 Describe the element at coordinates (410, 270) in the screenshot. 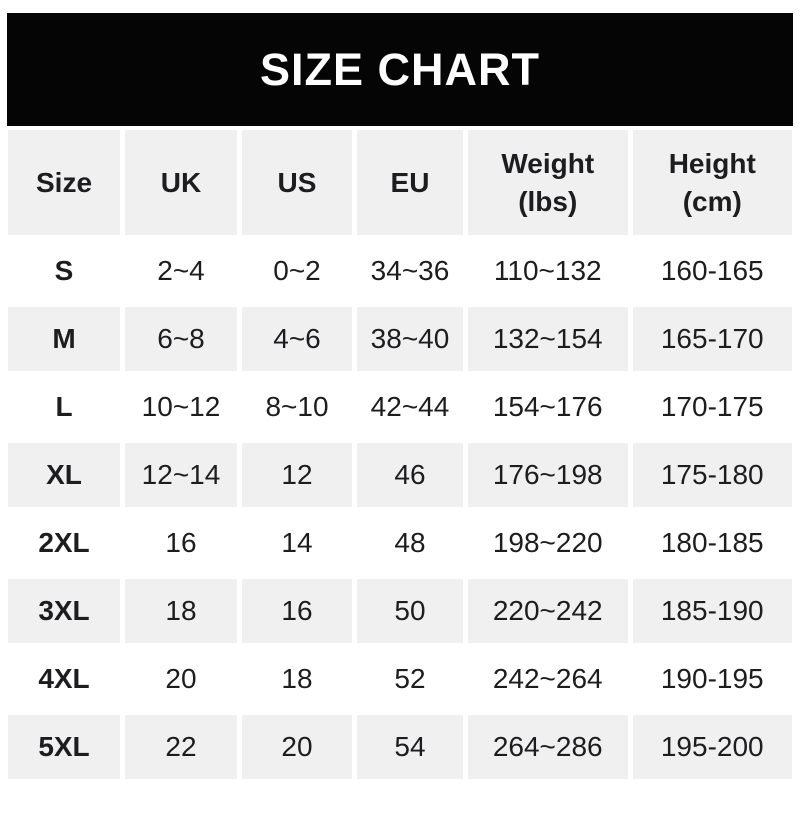

I see `cell-s-eu: 34~36` at that location.